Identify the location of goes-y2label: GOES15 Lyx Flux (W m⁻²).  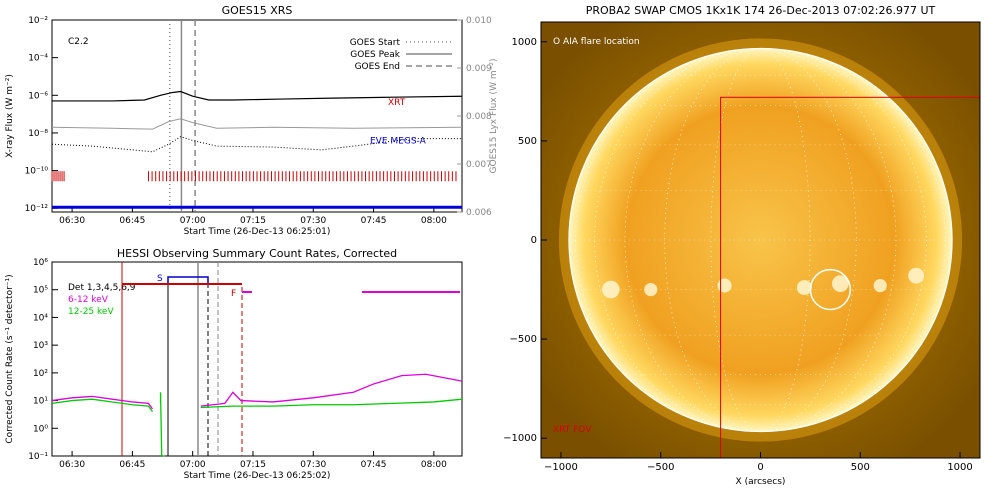
(494, 116).